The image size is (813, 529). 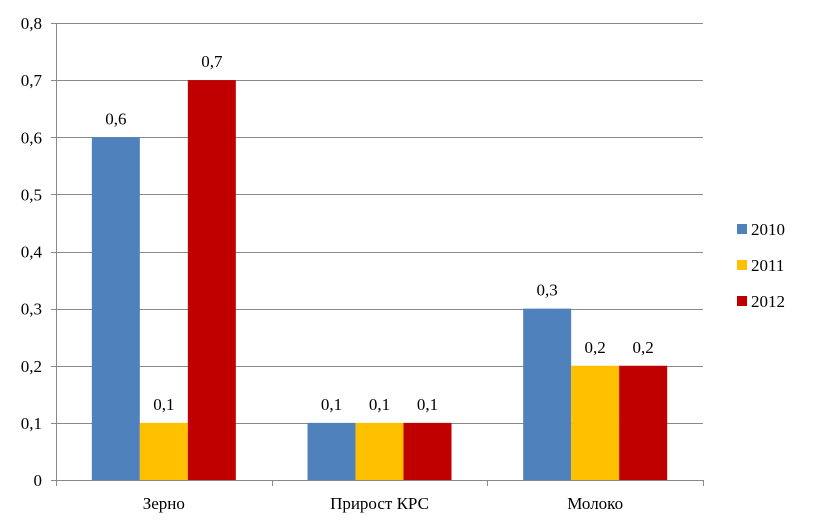 I want to click on y-tick-label: 0, so click(x=38, y=480).